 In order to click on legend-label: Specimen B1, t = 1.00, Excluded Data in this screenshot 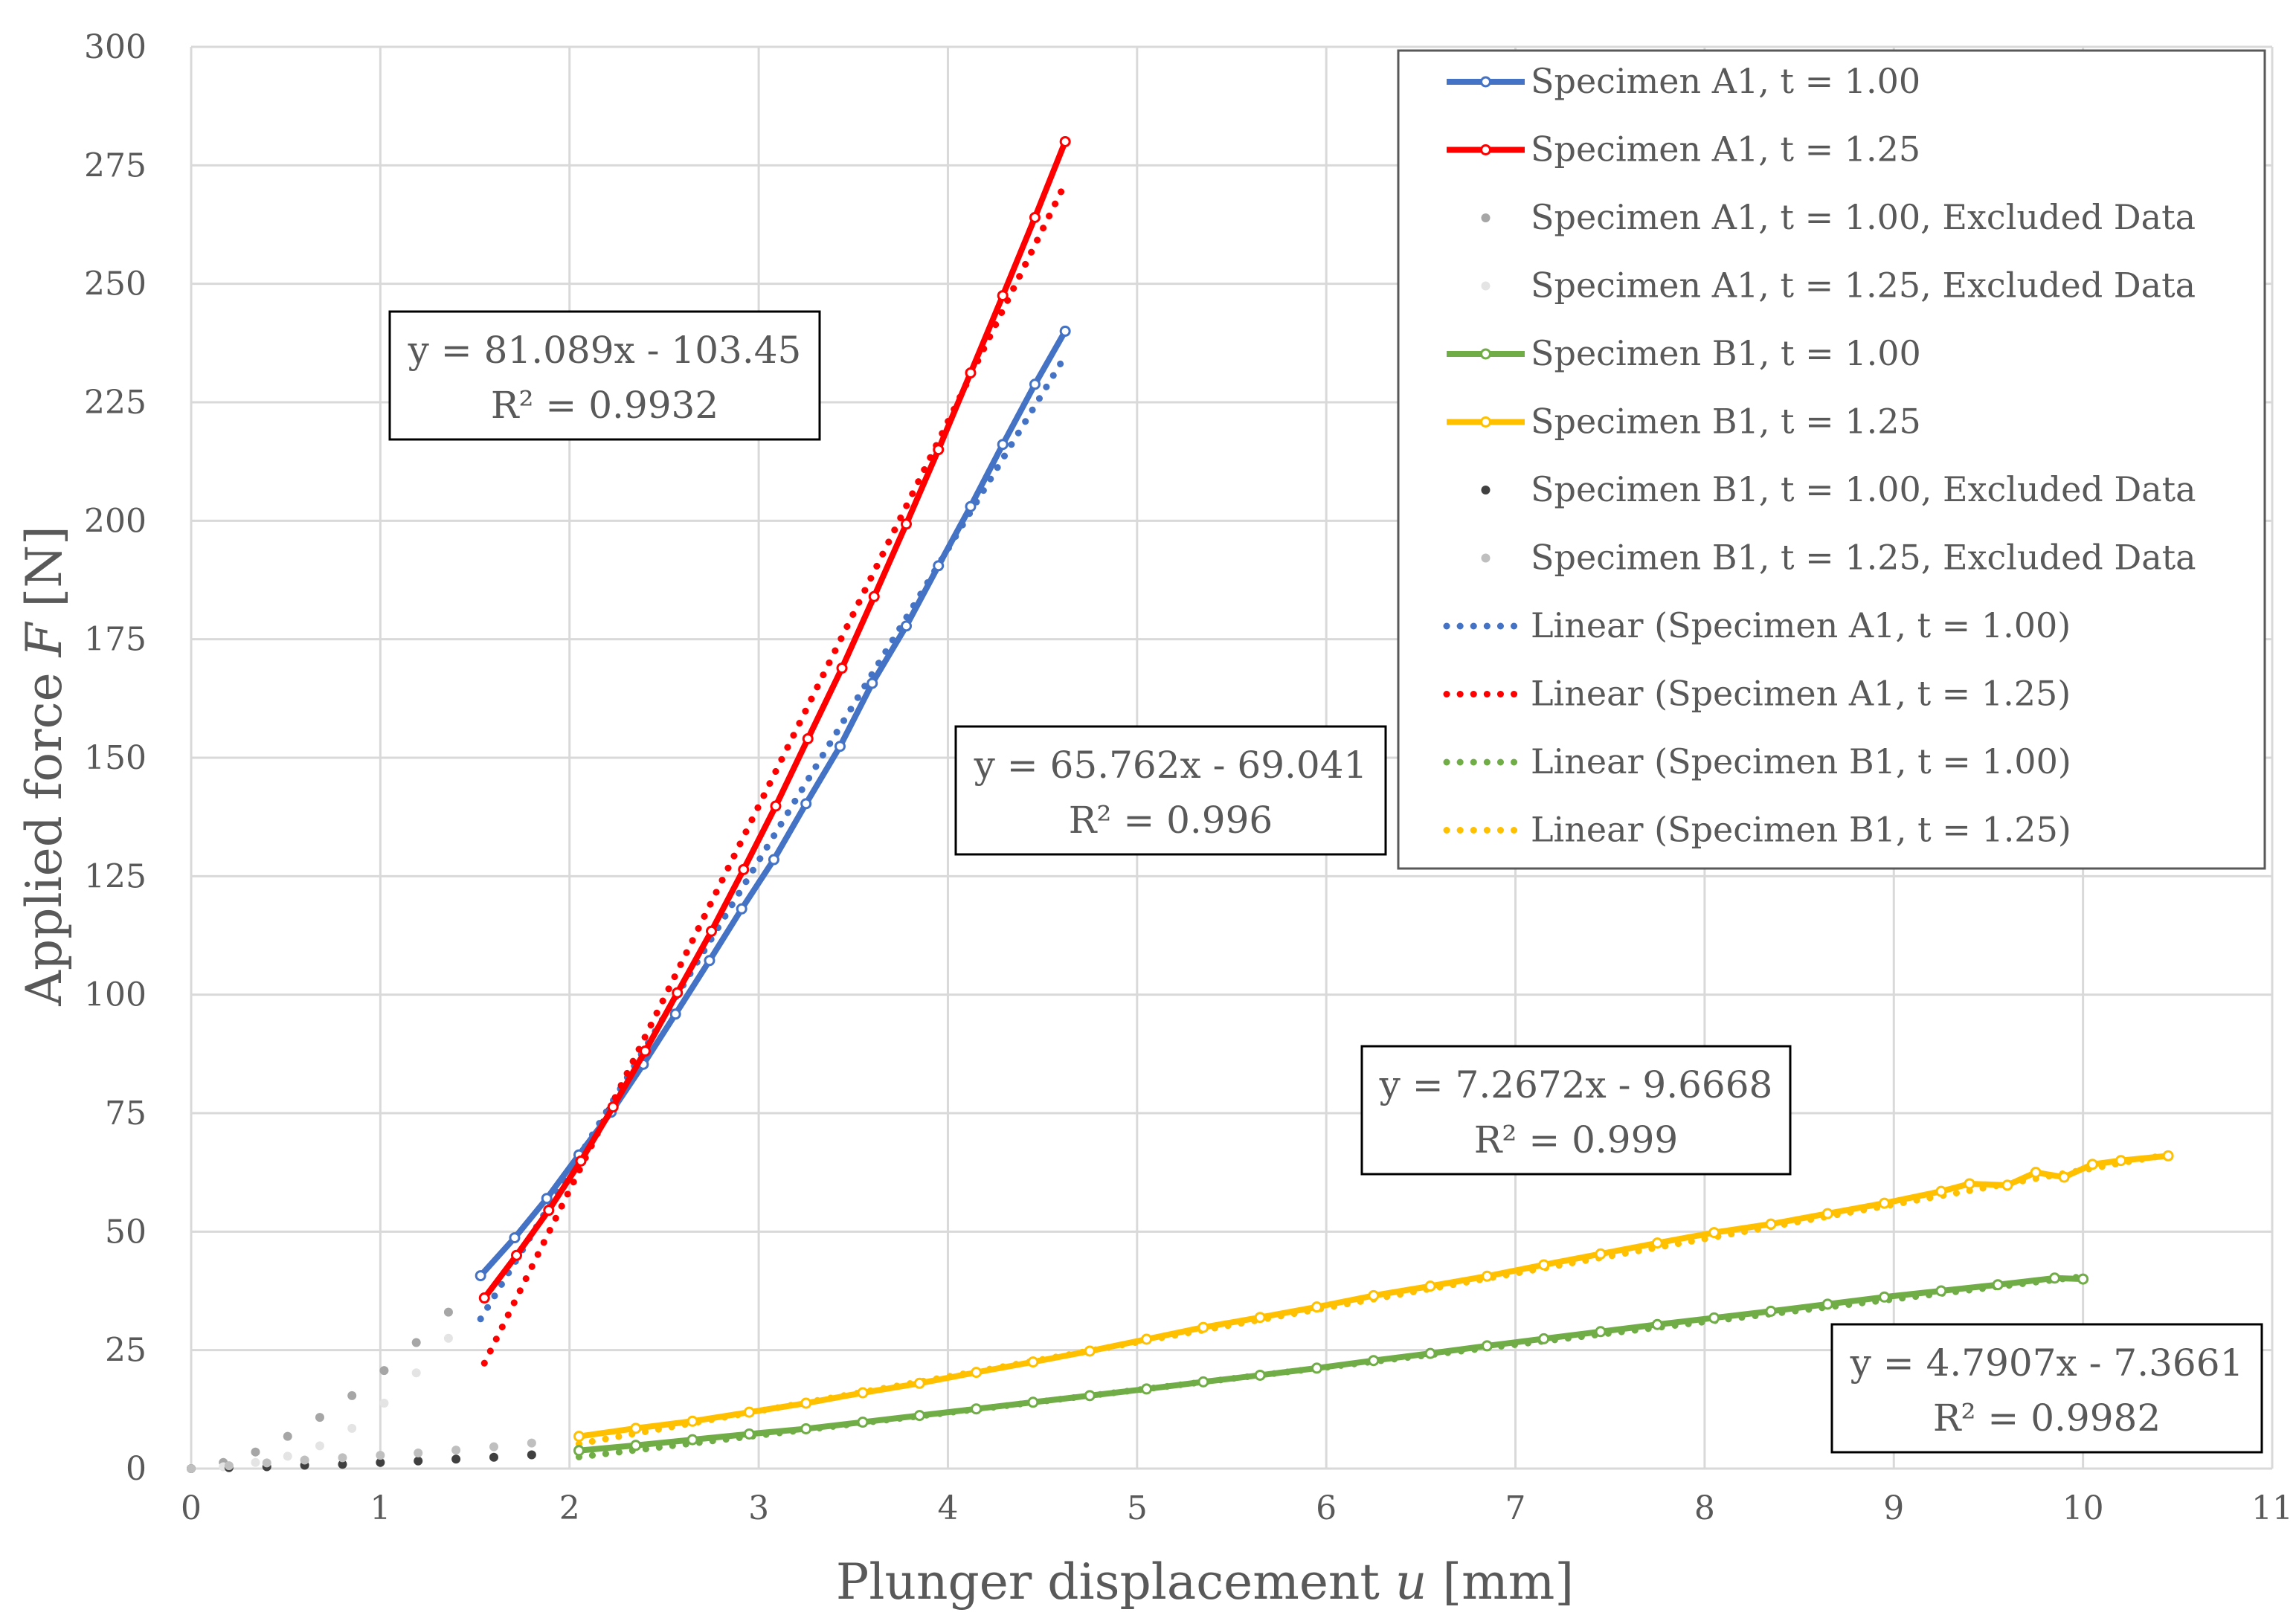, I will do `click(1863, 489)`.